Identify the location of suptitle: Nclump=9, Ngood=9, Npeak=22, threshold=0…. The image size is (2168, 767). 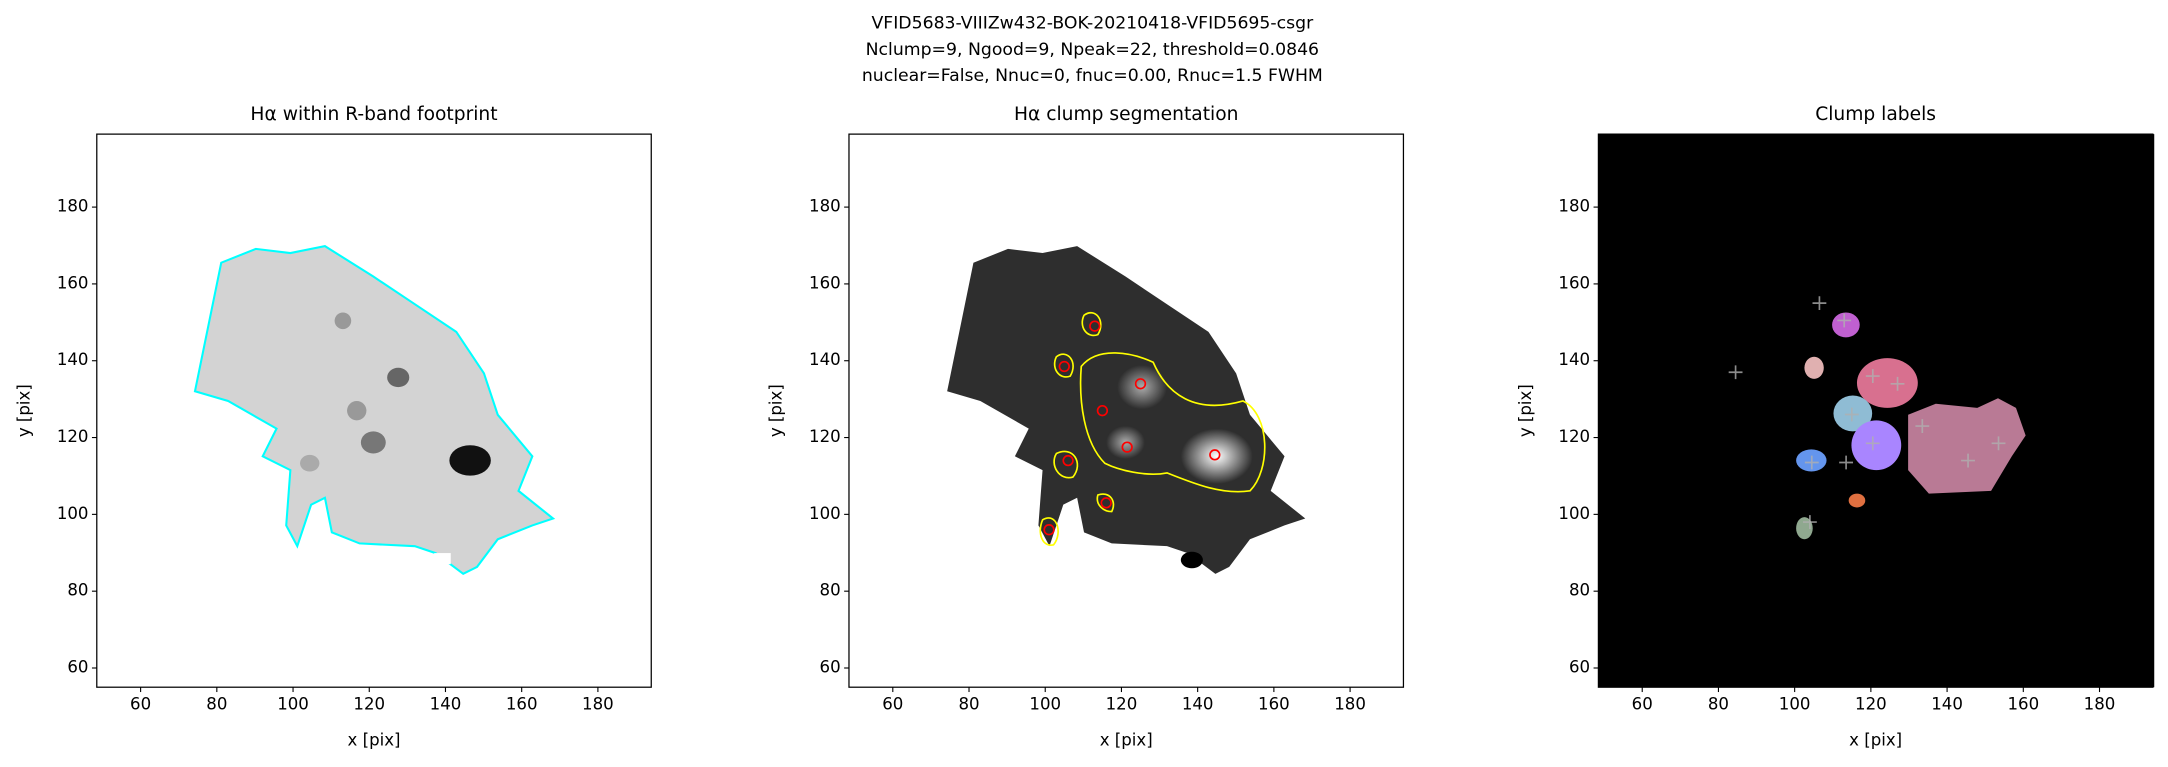
(1092, 50).